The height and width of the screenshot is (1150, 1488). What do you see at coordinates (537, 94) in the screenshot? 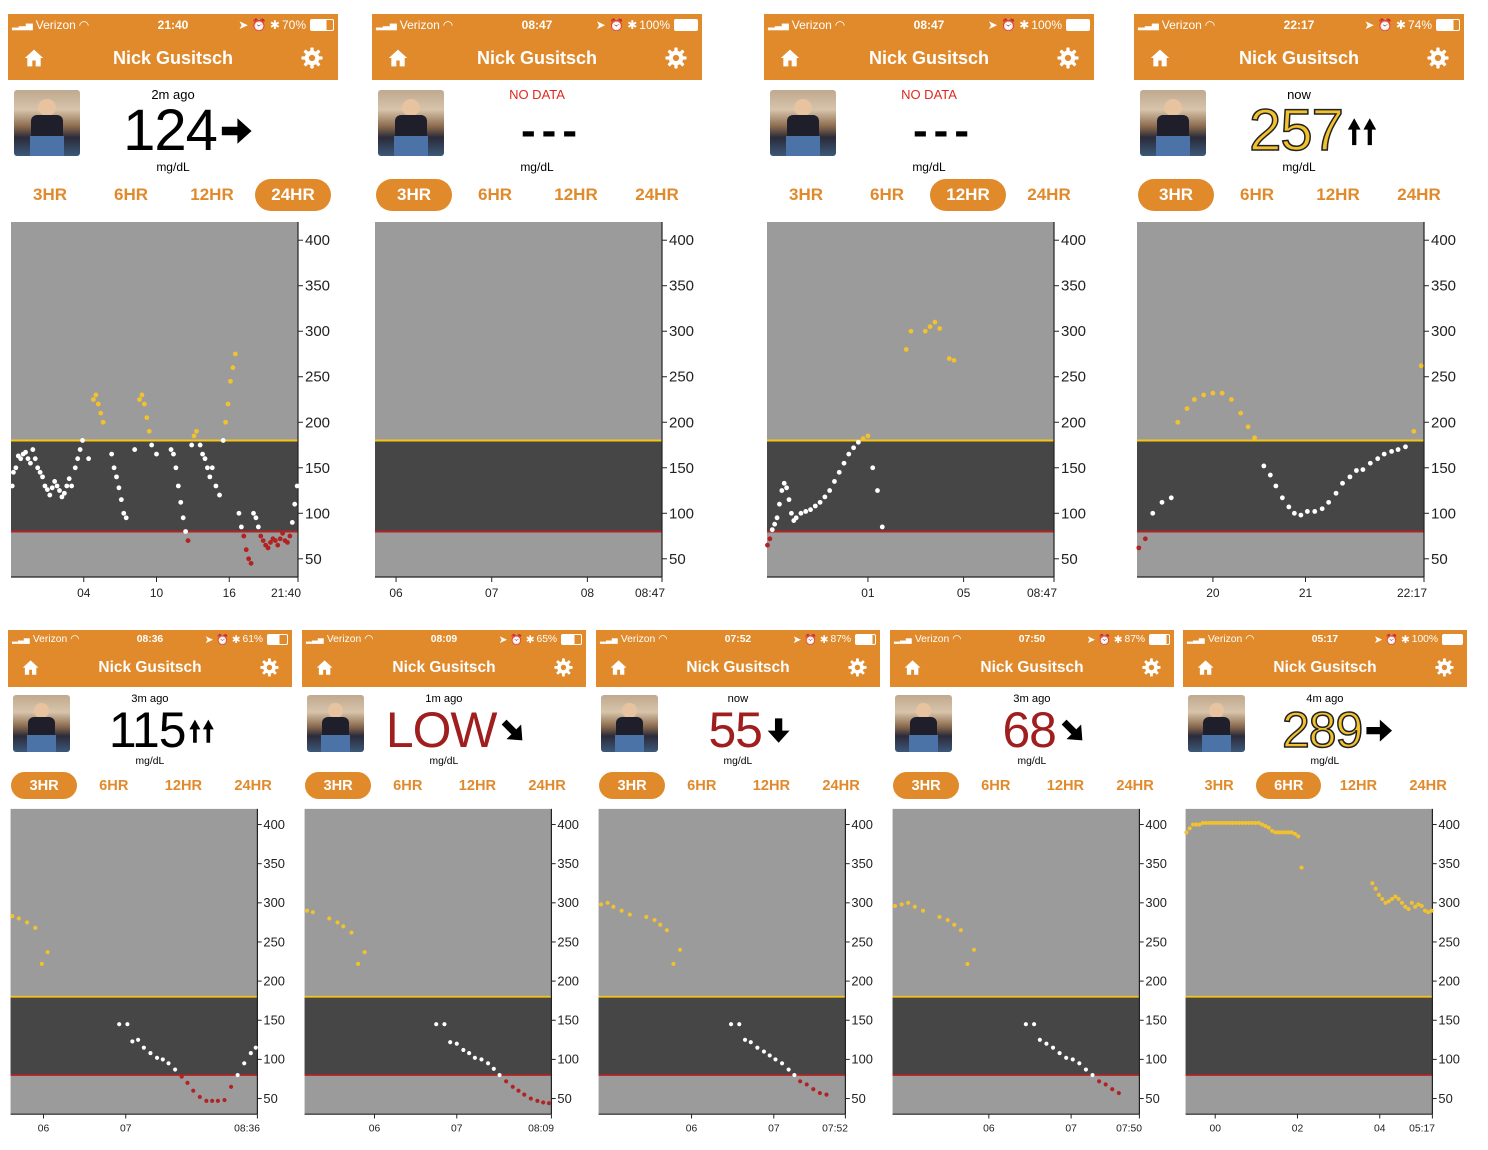
I see `last-update-label: NO DATA` at bounding box center [537, 94].